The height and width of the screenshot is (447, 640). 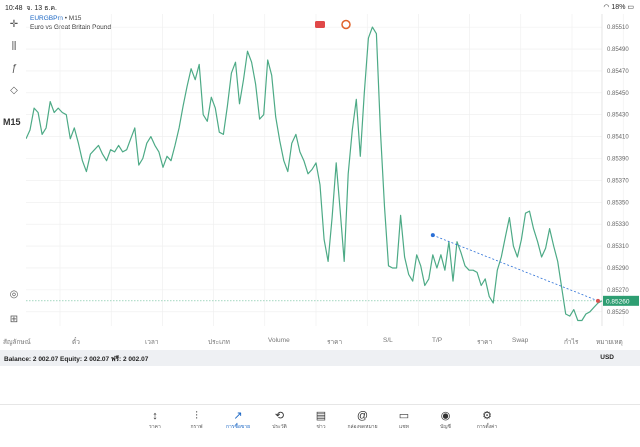 I want to click on chart-toolbar: ✛ ⫼ ƒ ◇ M15 ◎ ⊞, so click(x=13, y=170).